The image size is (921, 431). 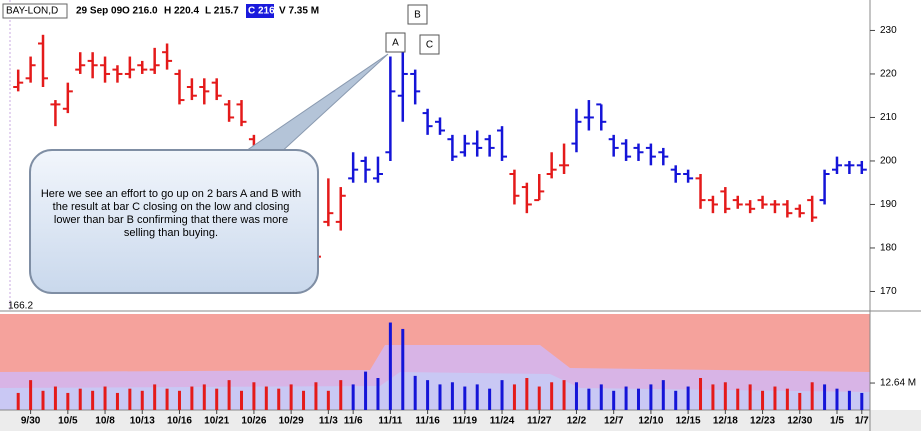 What do you see at coordinates (614, 421) in the screenshot?
I see `x-tick-label: 12/7` at bounding box center [614, 421].